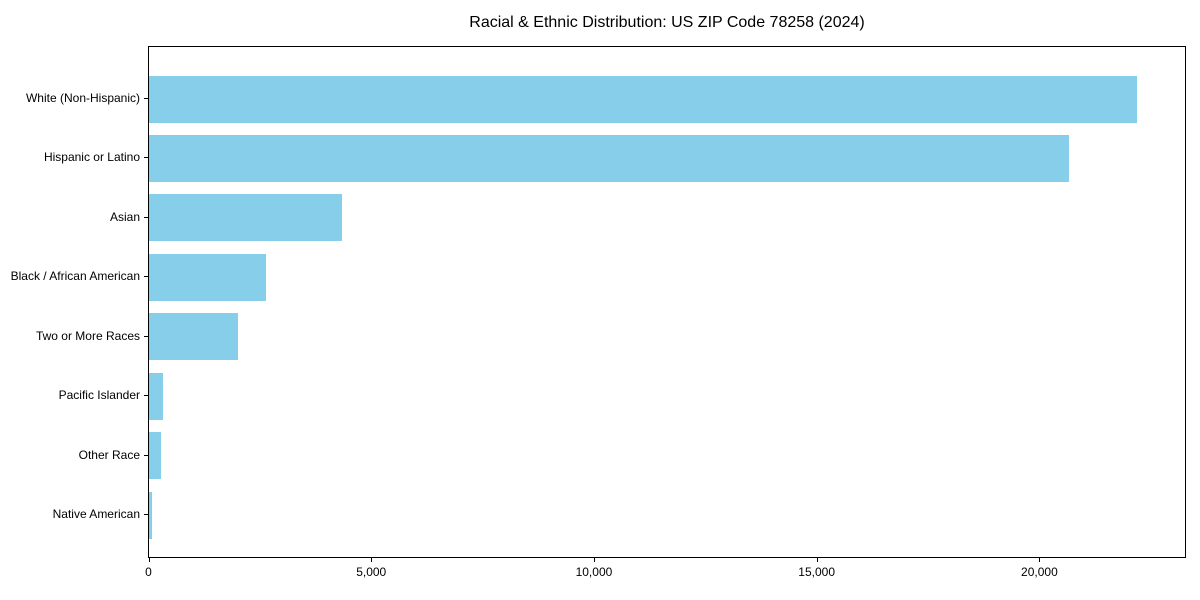  Describe the element at coordinates (156, 396) in the screenshot. I see `bar-pacific-islander` at that location.